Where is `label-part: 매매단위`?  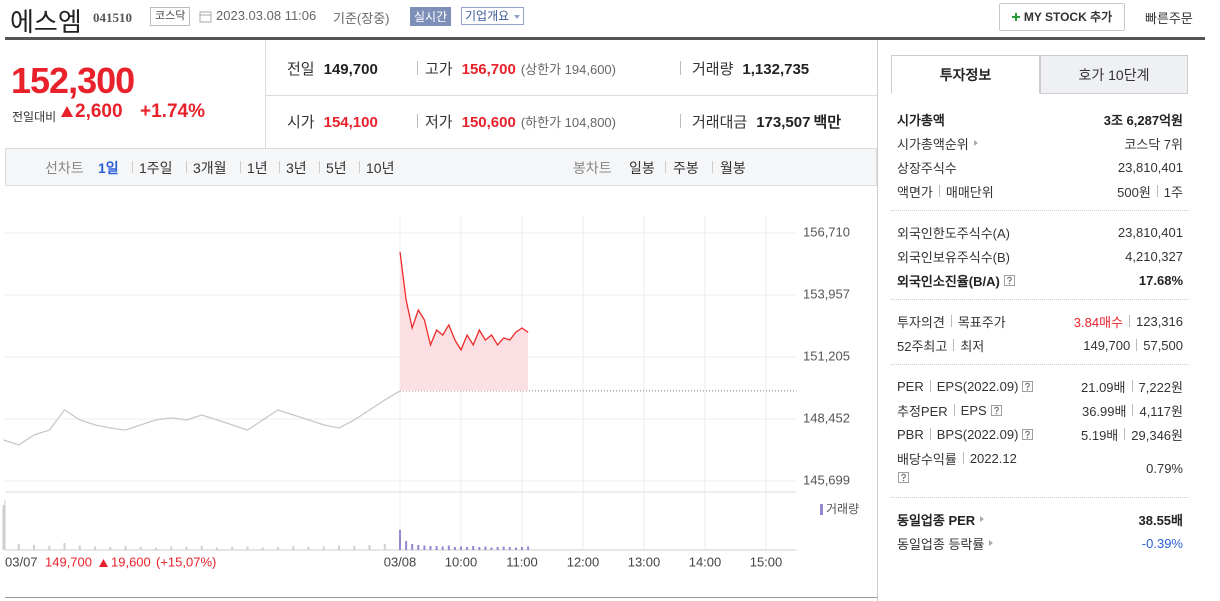
label-part: 매매단위 is located at coordinates (969, 192).